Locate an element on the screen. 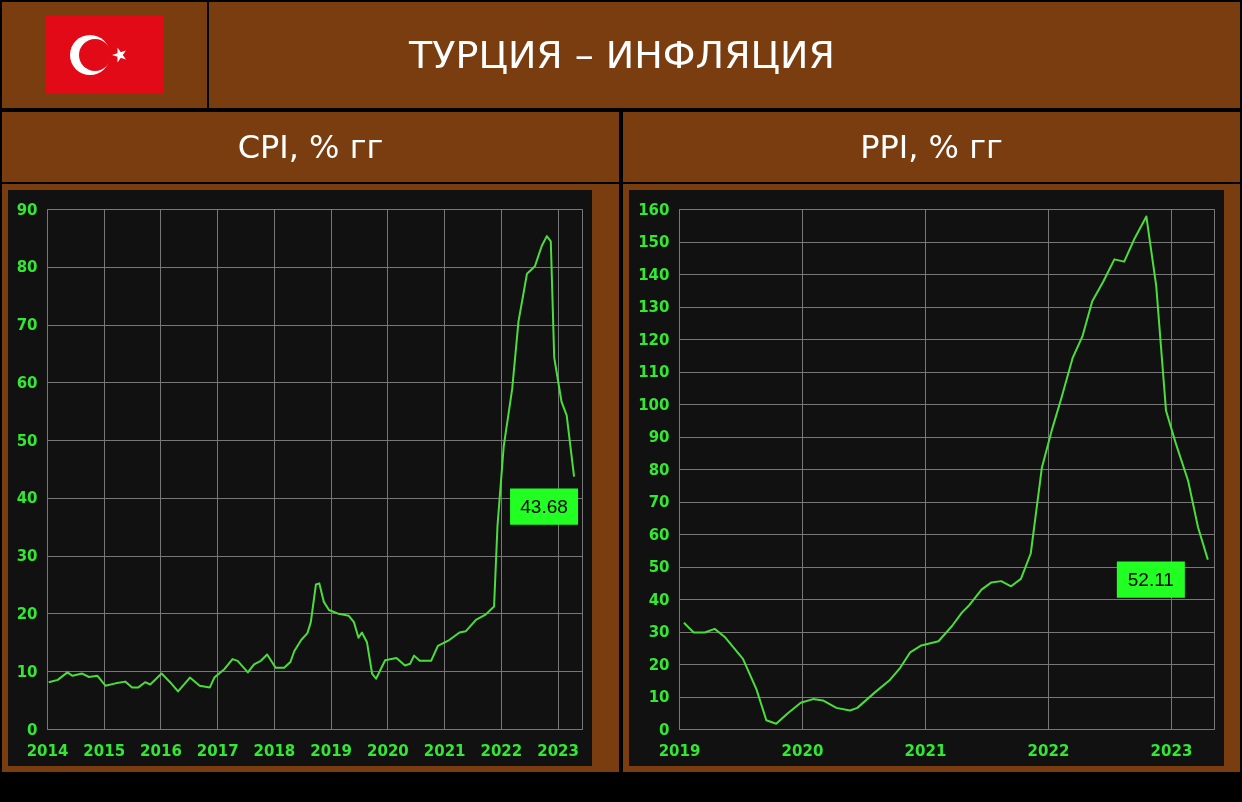  annotation: 52.11 is located at coordinates (1150, 579).